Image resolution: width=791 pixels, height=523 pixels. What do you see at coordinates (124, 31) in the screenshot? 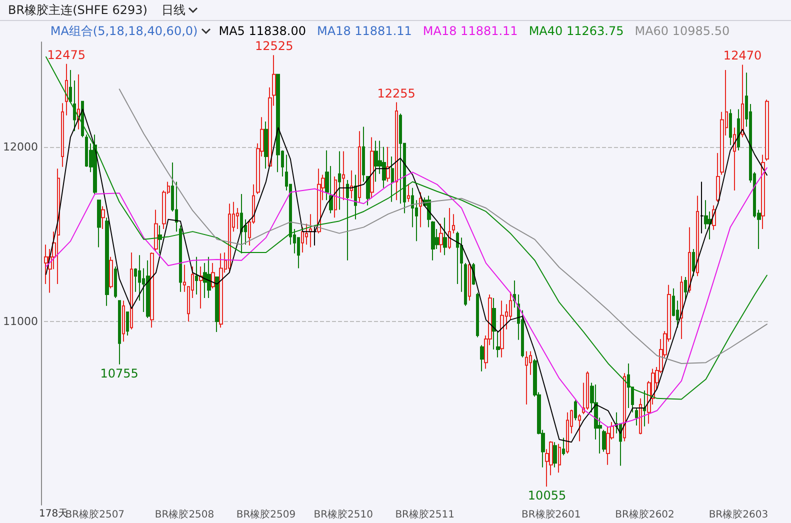
I see `legend-title: MA组合(5,18,18,40,60,0)` at bounding box center [124, 31].